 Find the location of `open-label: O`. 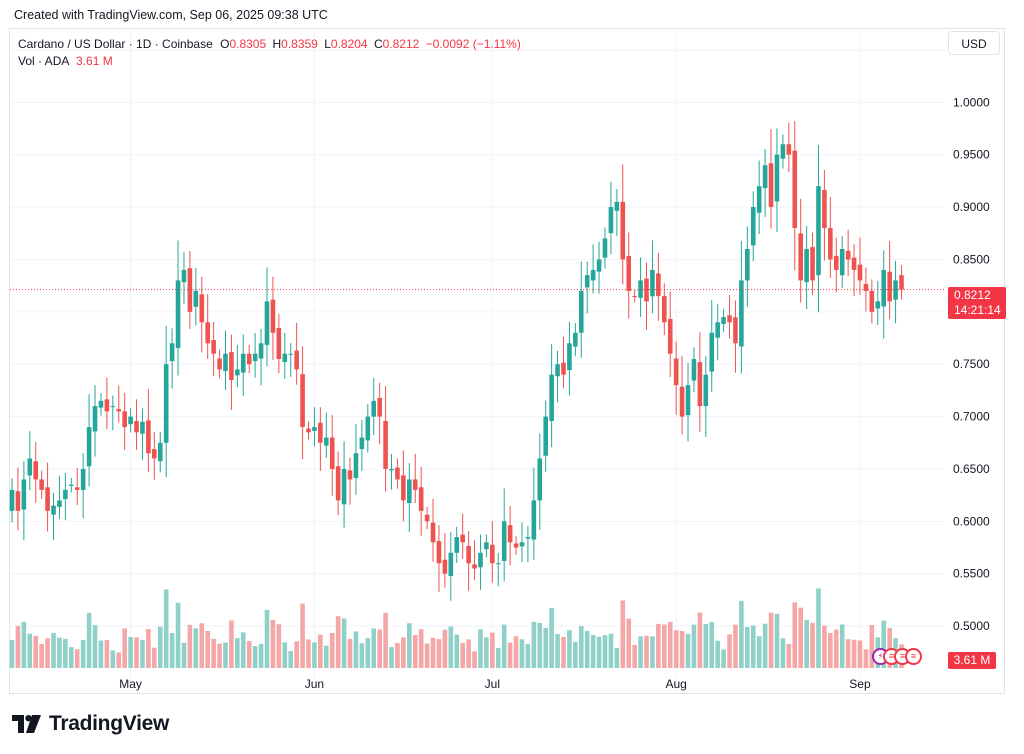

open-label: O is located at coordinates (225, 44).